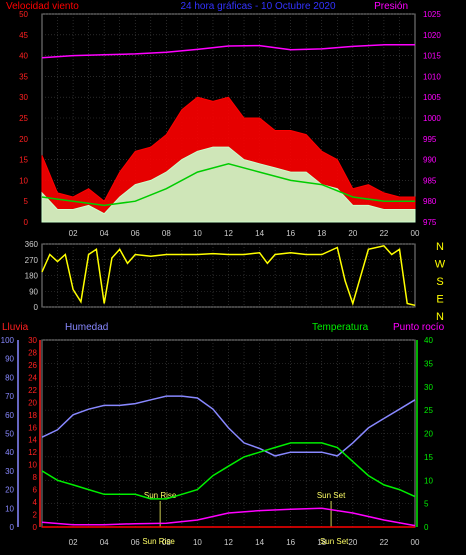 This screenshot has height=555, width=466. I want to click on dewpoint-label: Punto rocío, so click(419, 327).